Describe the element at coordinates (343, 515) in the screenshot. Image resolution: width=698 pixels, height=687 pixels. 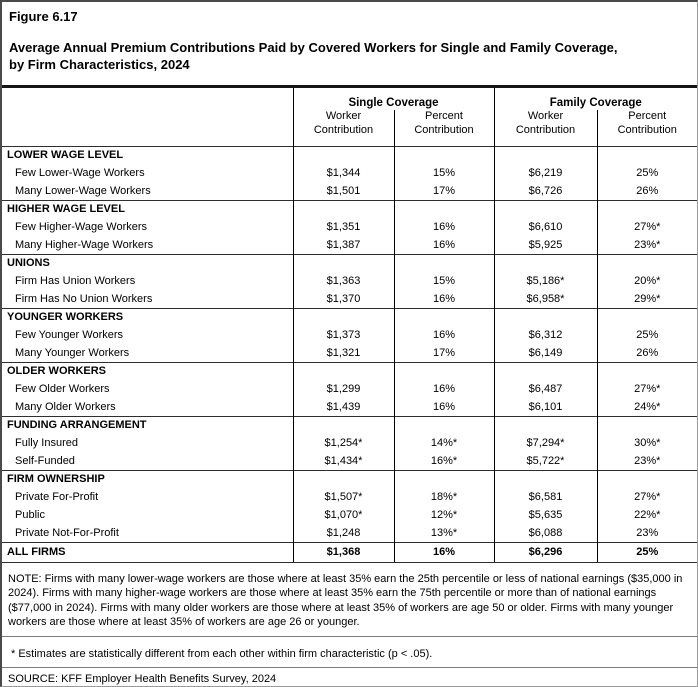
I see `value-cell: $1,070*` at that location.